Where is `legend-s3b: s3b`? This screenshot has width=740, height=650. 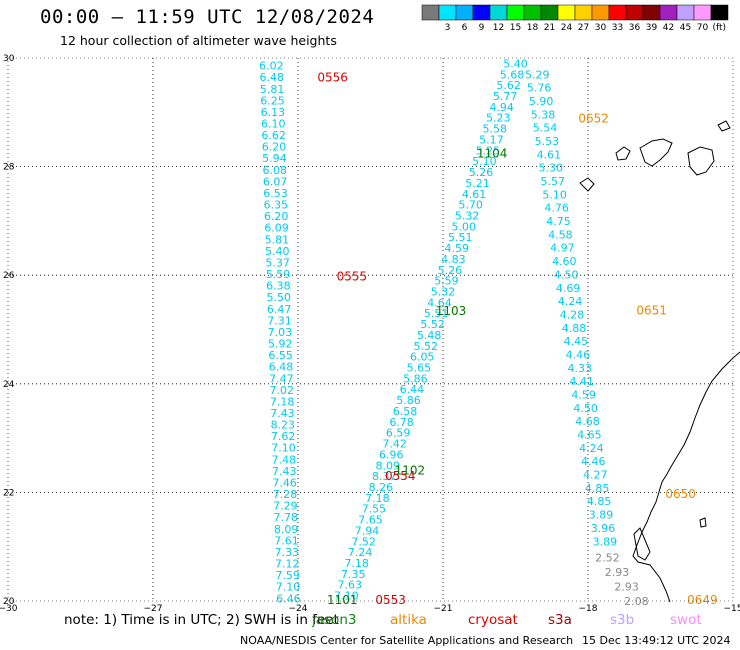
legend-s3b: s3b is located at coordinates (622, 620).